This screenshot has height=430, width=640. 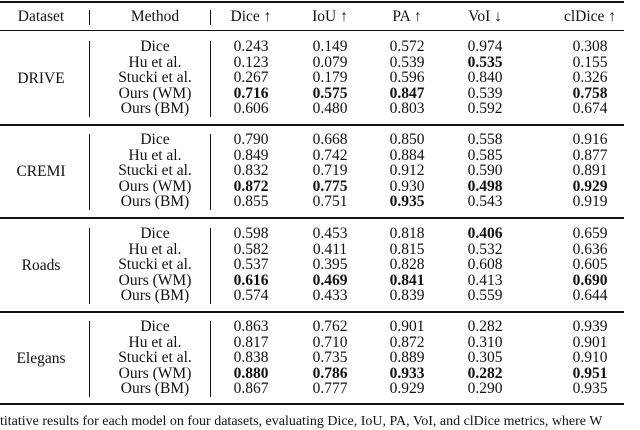 I want to click on value-cell: 0.803, so click(x=407, y=109).